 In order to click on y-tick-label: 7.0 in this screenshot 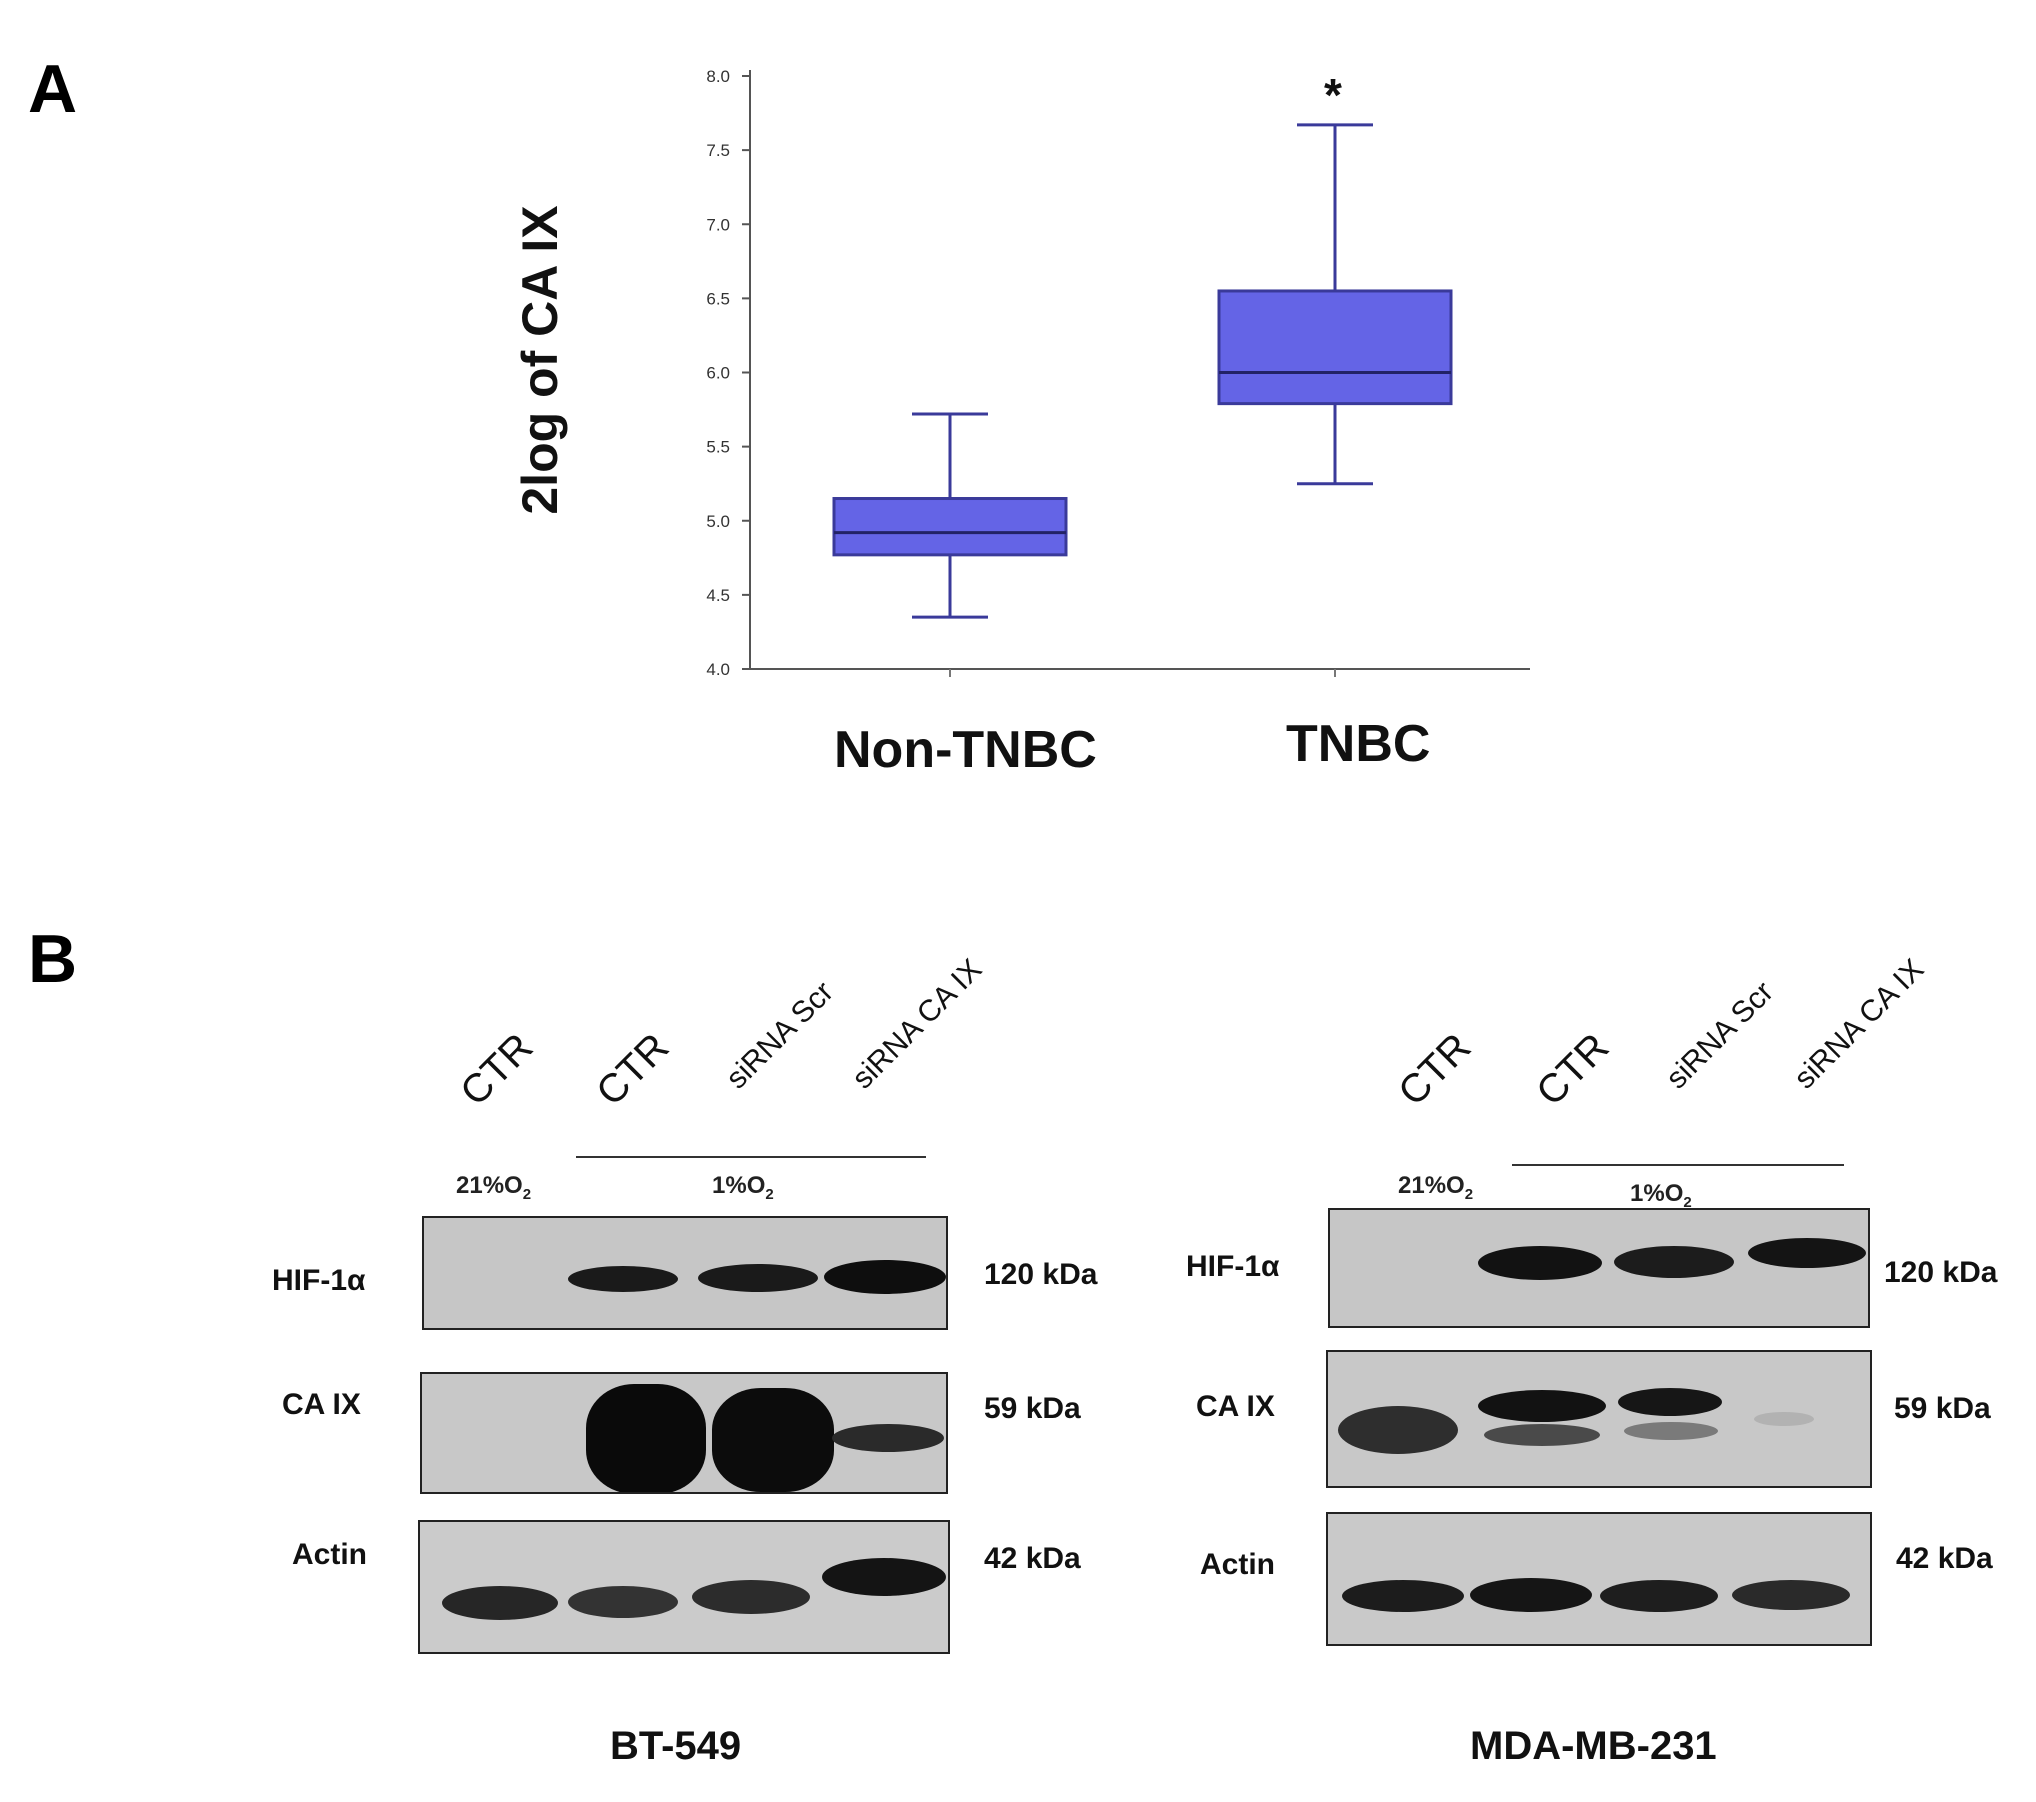, I will do `click(718, 224)`.